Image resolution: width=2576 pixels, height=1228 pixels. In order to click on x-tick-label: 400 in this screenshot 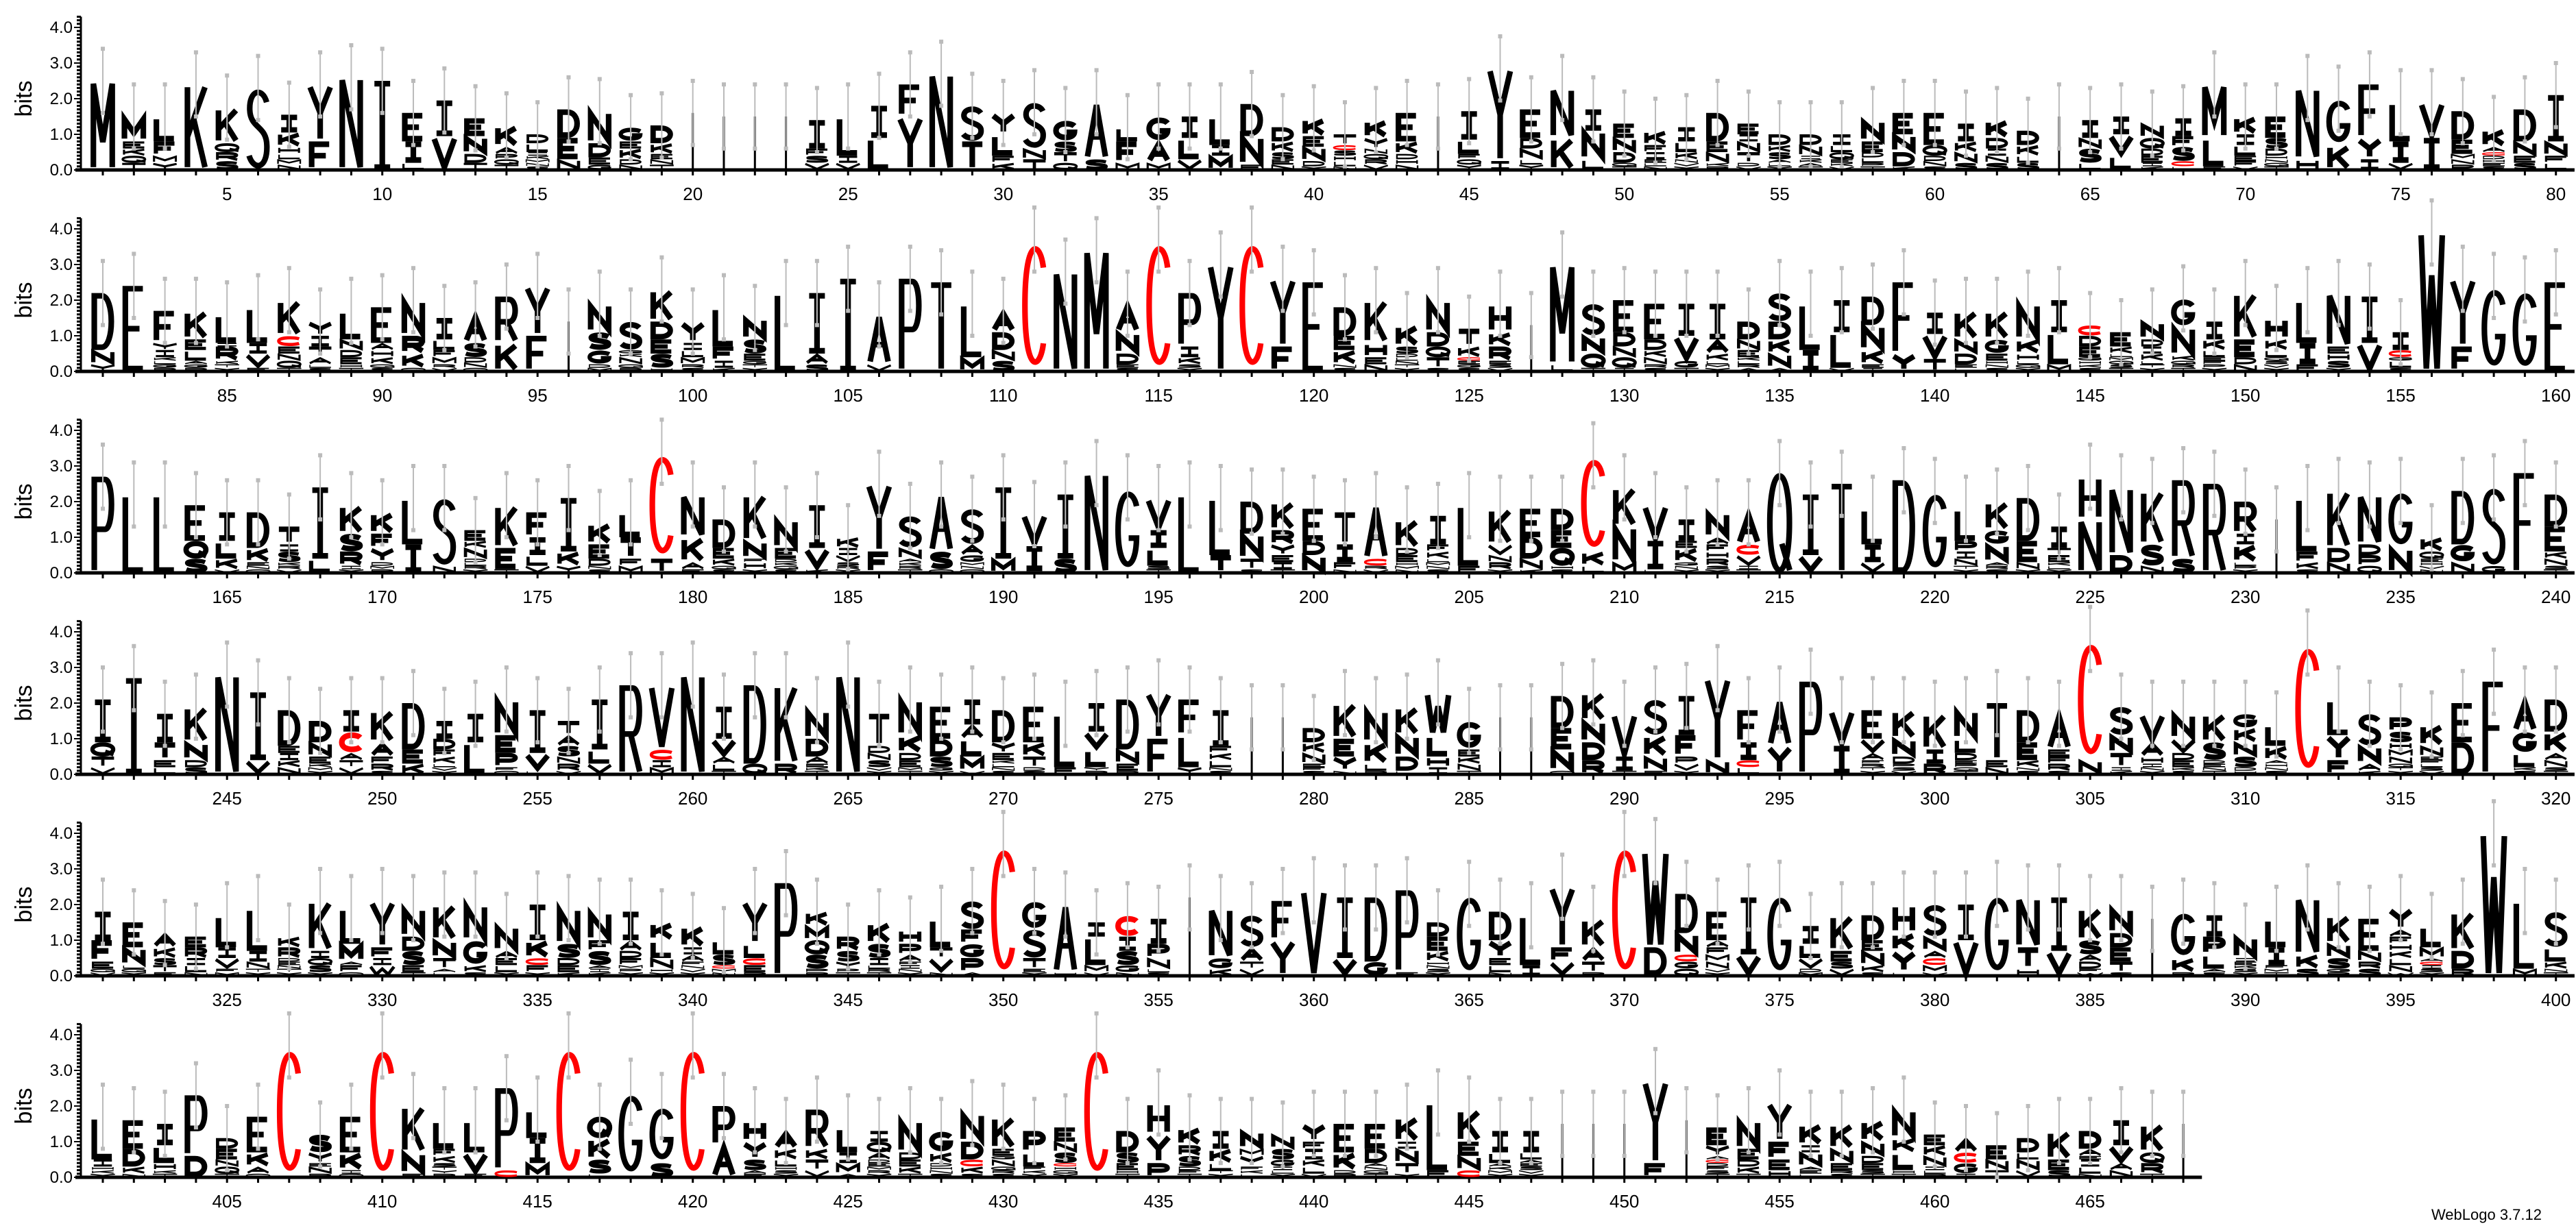, I will do `click(2556, 1000)`.